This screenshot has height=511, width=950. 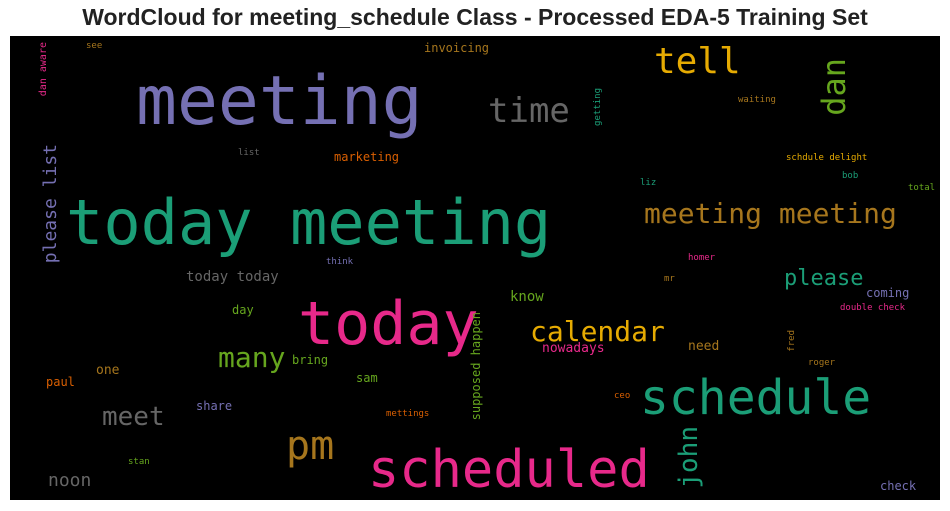 What do you see at coordinates (60, 382) in the screenshot?
I see `word-paul: paul` at bounding box center [60, 382].